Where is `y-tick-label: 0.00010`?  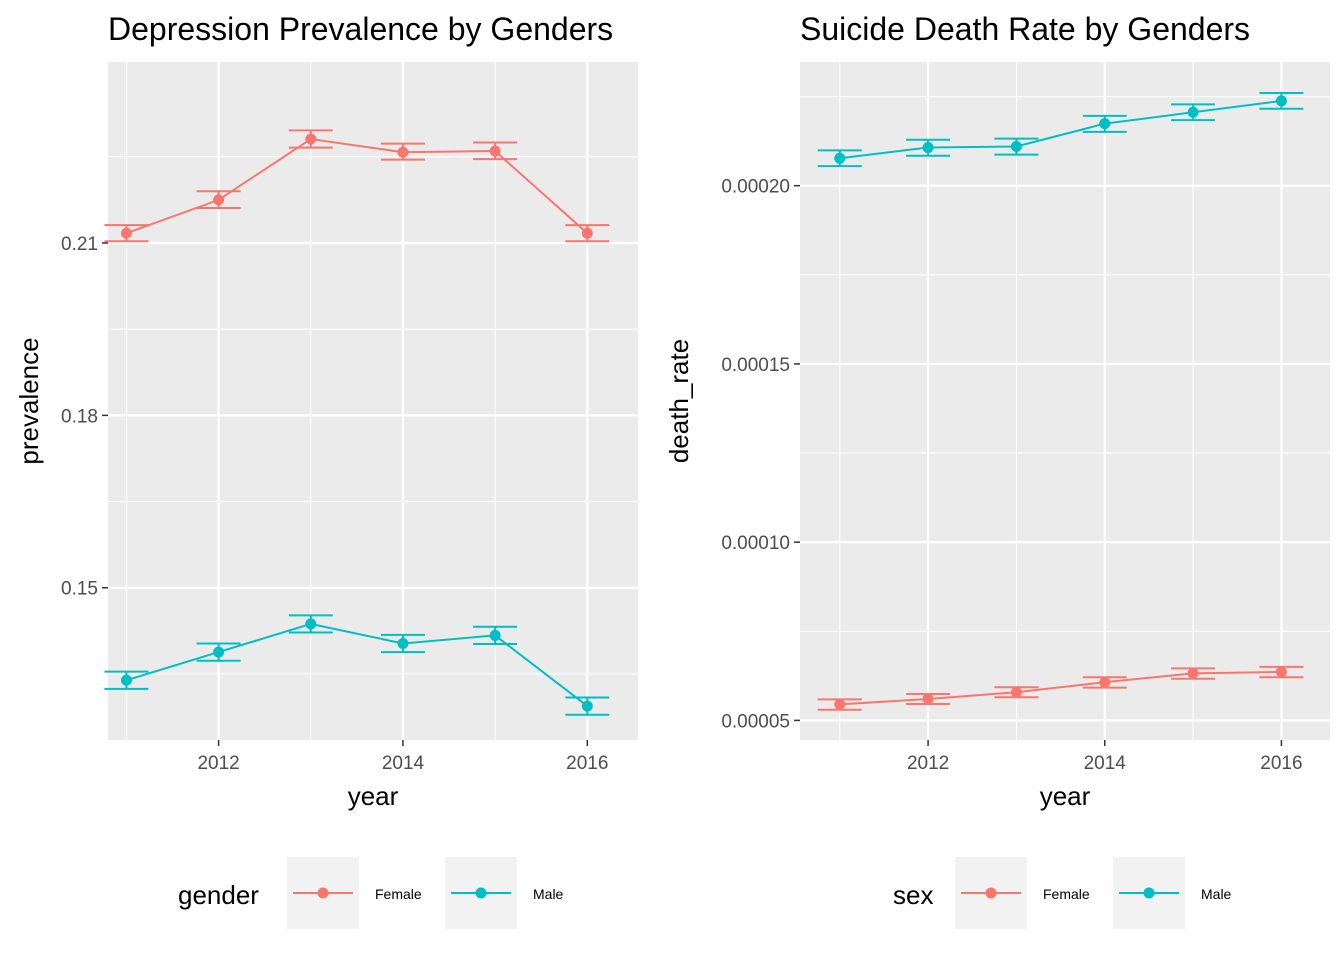
y-tick-label: 0.00010 is located at coordinates (755, 543).